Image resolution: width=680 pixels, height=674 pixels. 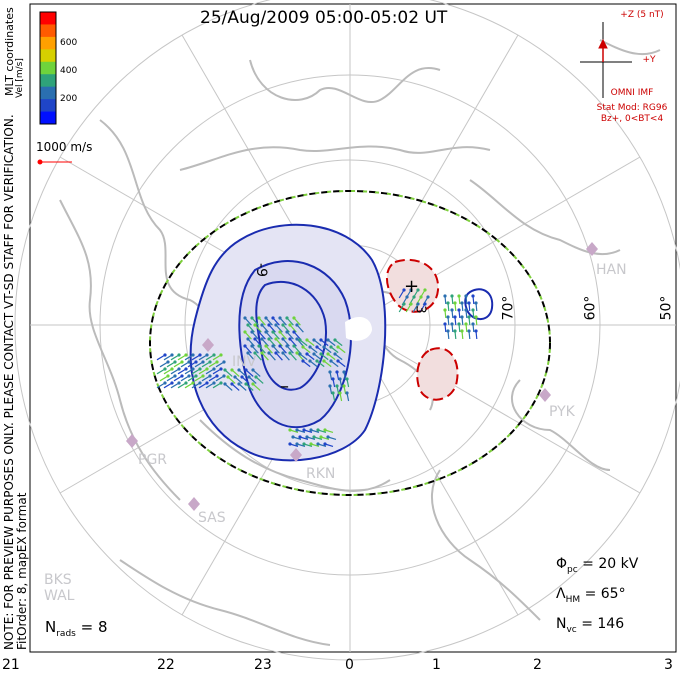 I want to click on latitude-label-70: 70°, so click(x=508, y=308).